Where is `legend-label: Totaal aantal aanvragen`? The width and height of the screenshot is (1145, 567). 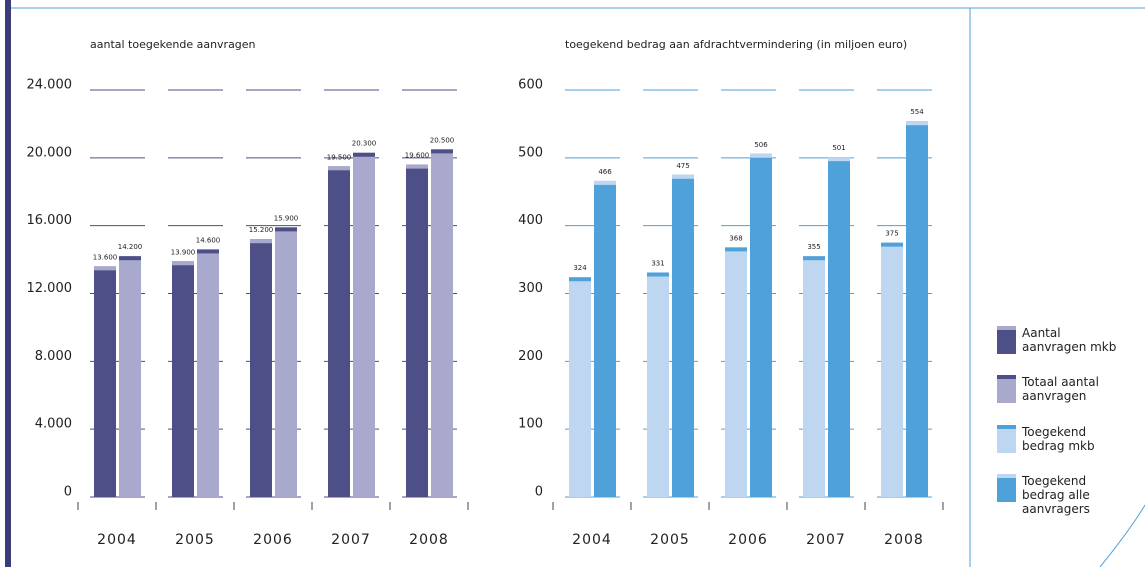 legend-label: Totaal aantal aanvragen is located at coordinates (1060, 389).